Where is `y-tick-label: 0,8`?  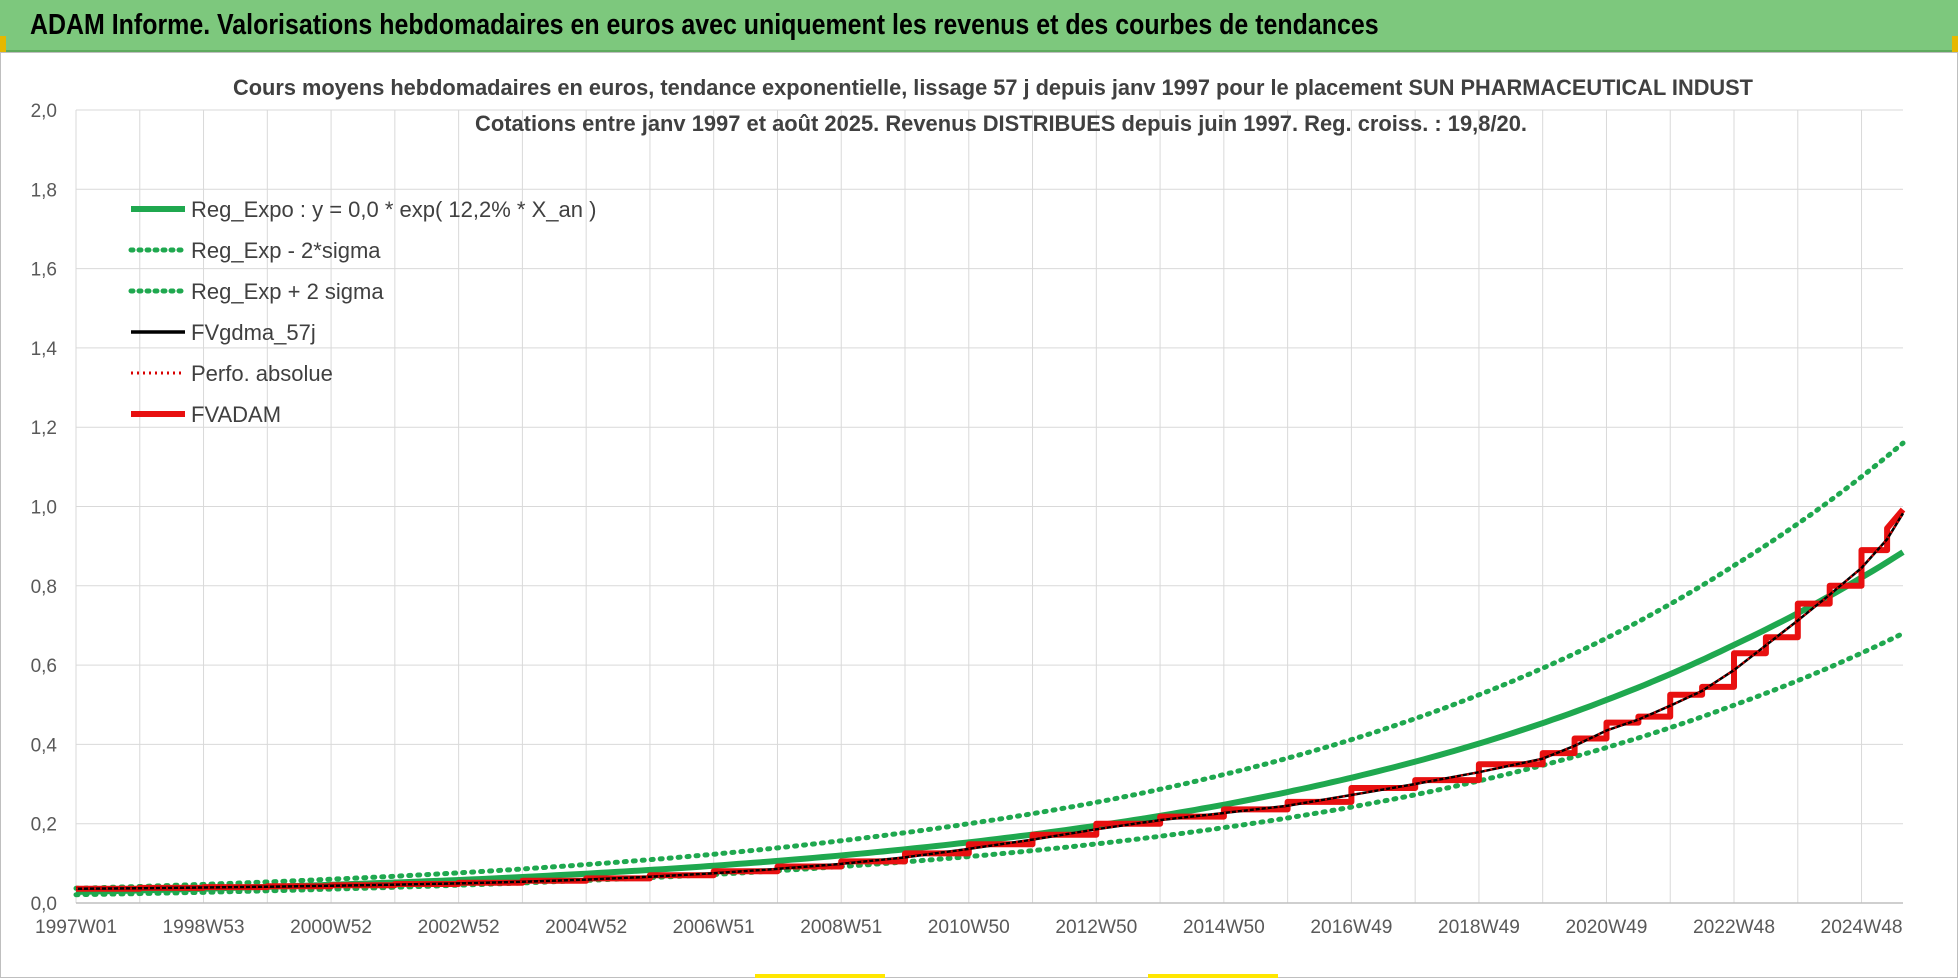 y-tick-label: 0,8 is located at coordinates (44, 587).